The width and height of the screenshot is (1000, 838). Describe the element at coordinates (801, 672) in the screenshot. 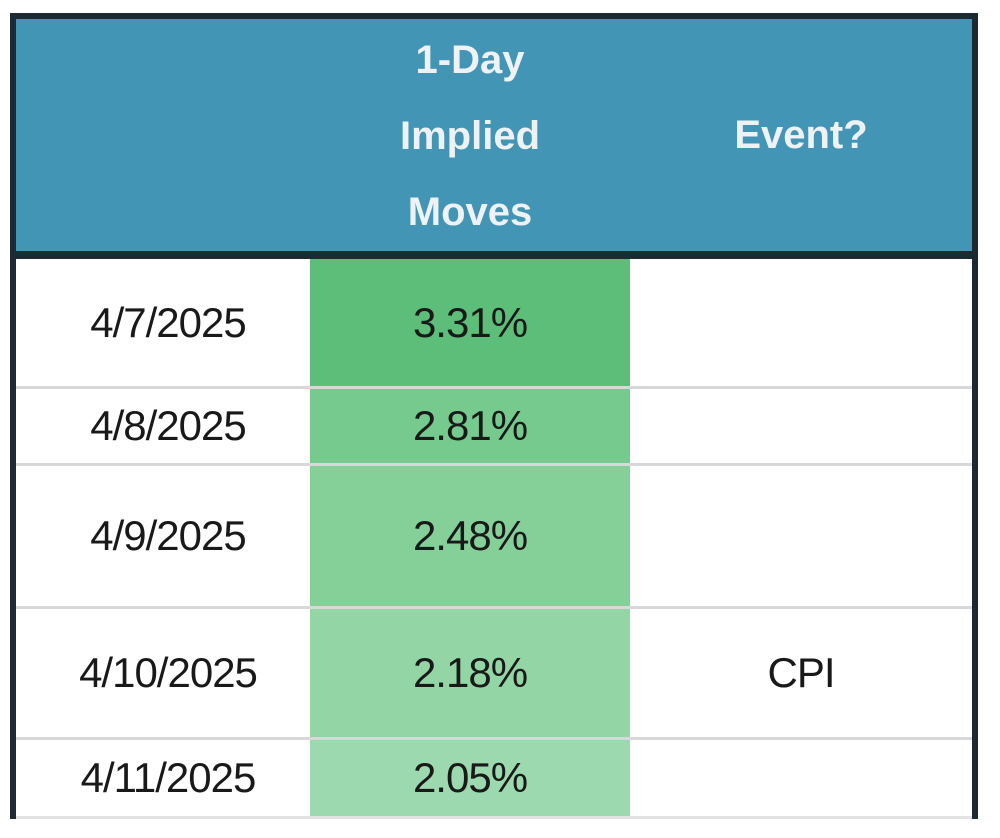

I see `event-cell: CPI` at that location.